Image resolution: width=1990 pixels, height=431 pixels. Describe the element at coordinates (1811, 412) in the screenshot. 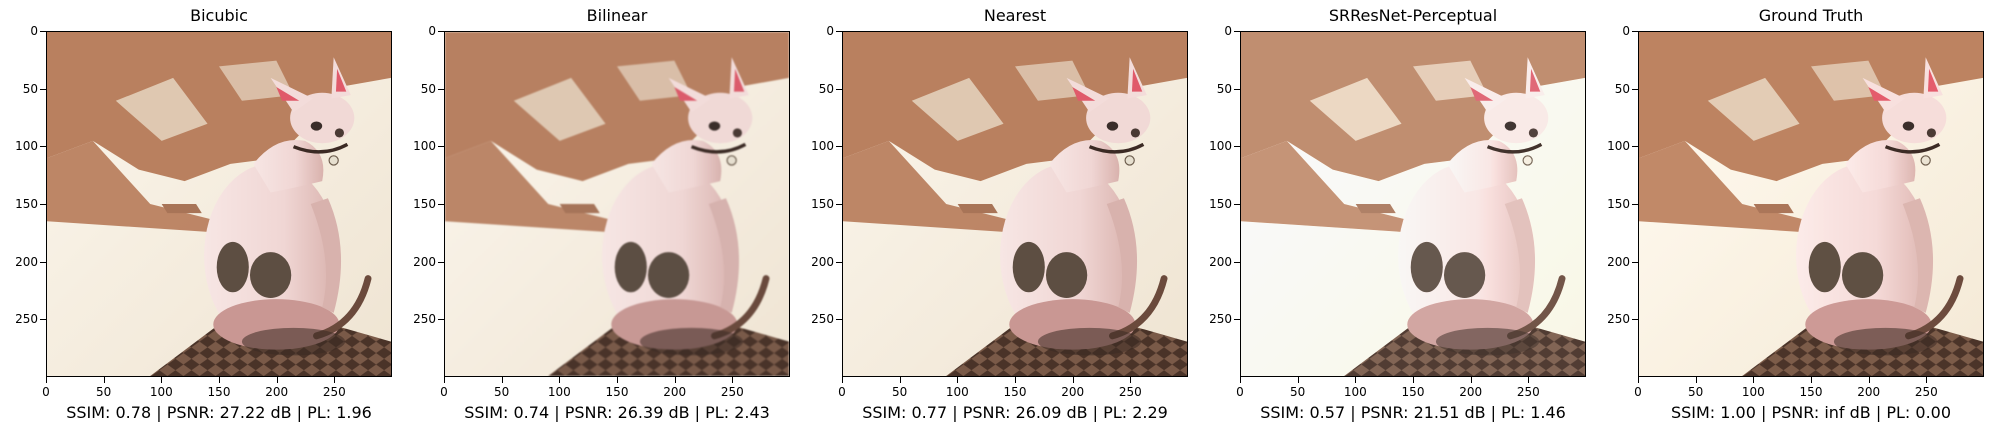

I see `metrics-caption: SSIM: 1.00 | PSNR: inf dB | PL: 0.00` at that location.